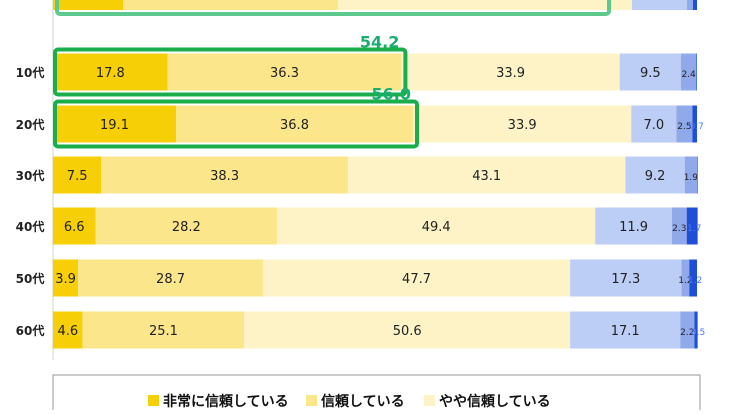  I want to click on highlight-label: 56.0, so click(391, 94).